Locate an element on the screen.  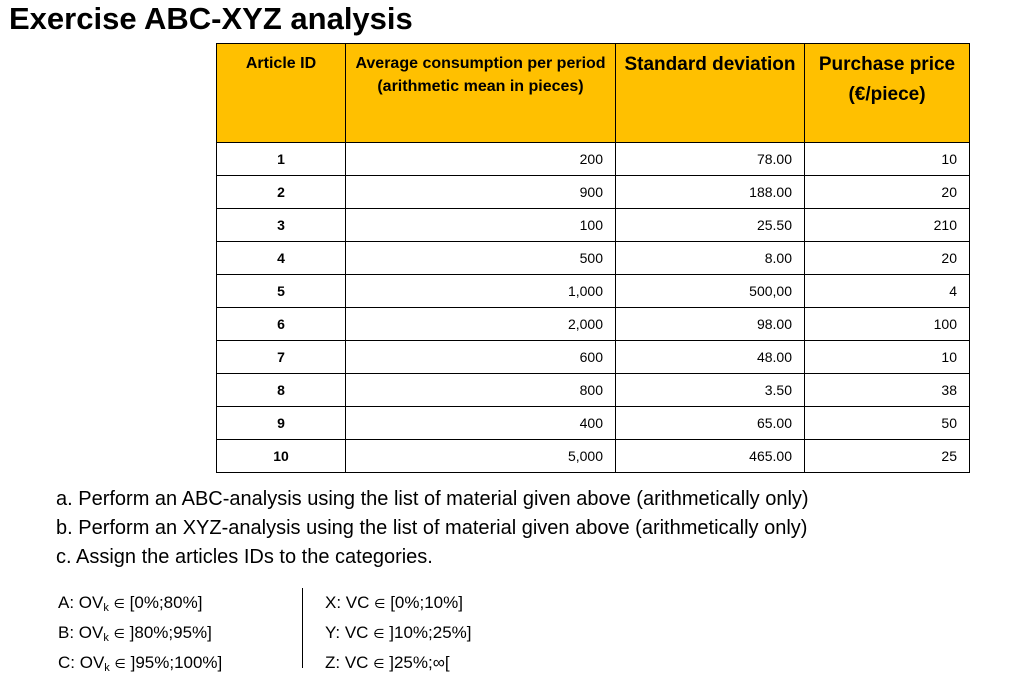
xyz-category-y: Y: VC ∈ ]10%;25%] is located at coordinates (398, 632).